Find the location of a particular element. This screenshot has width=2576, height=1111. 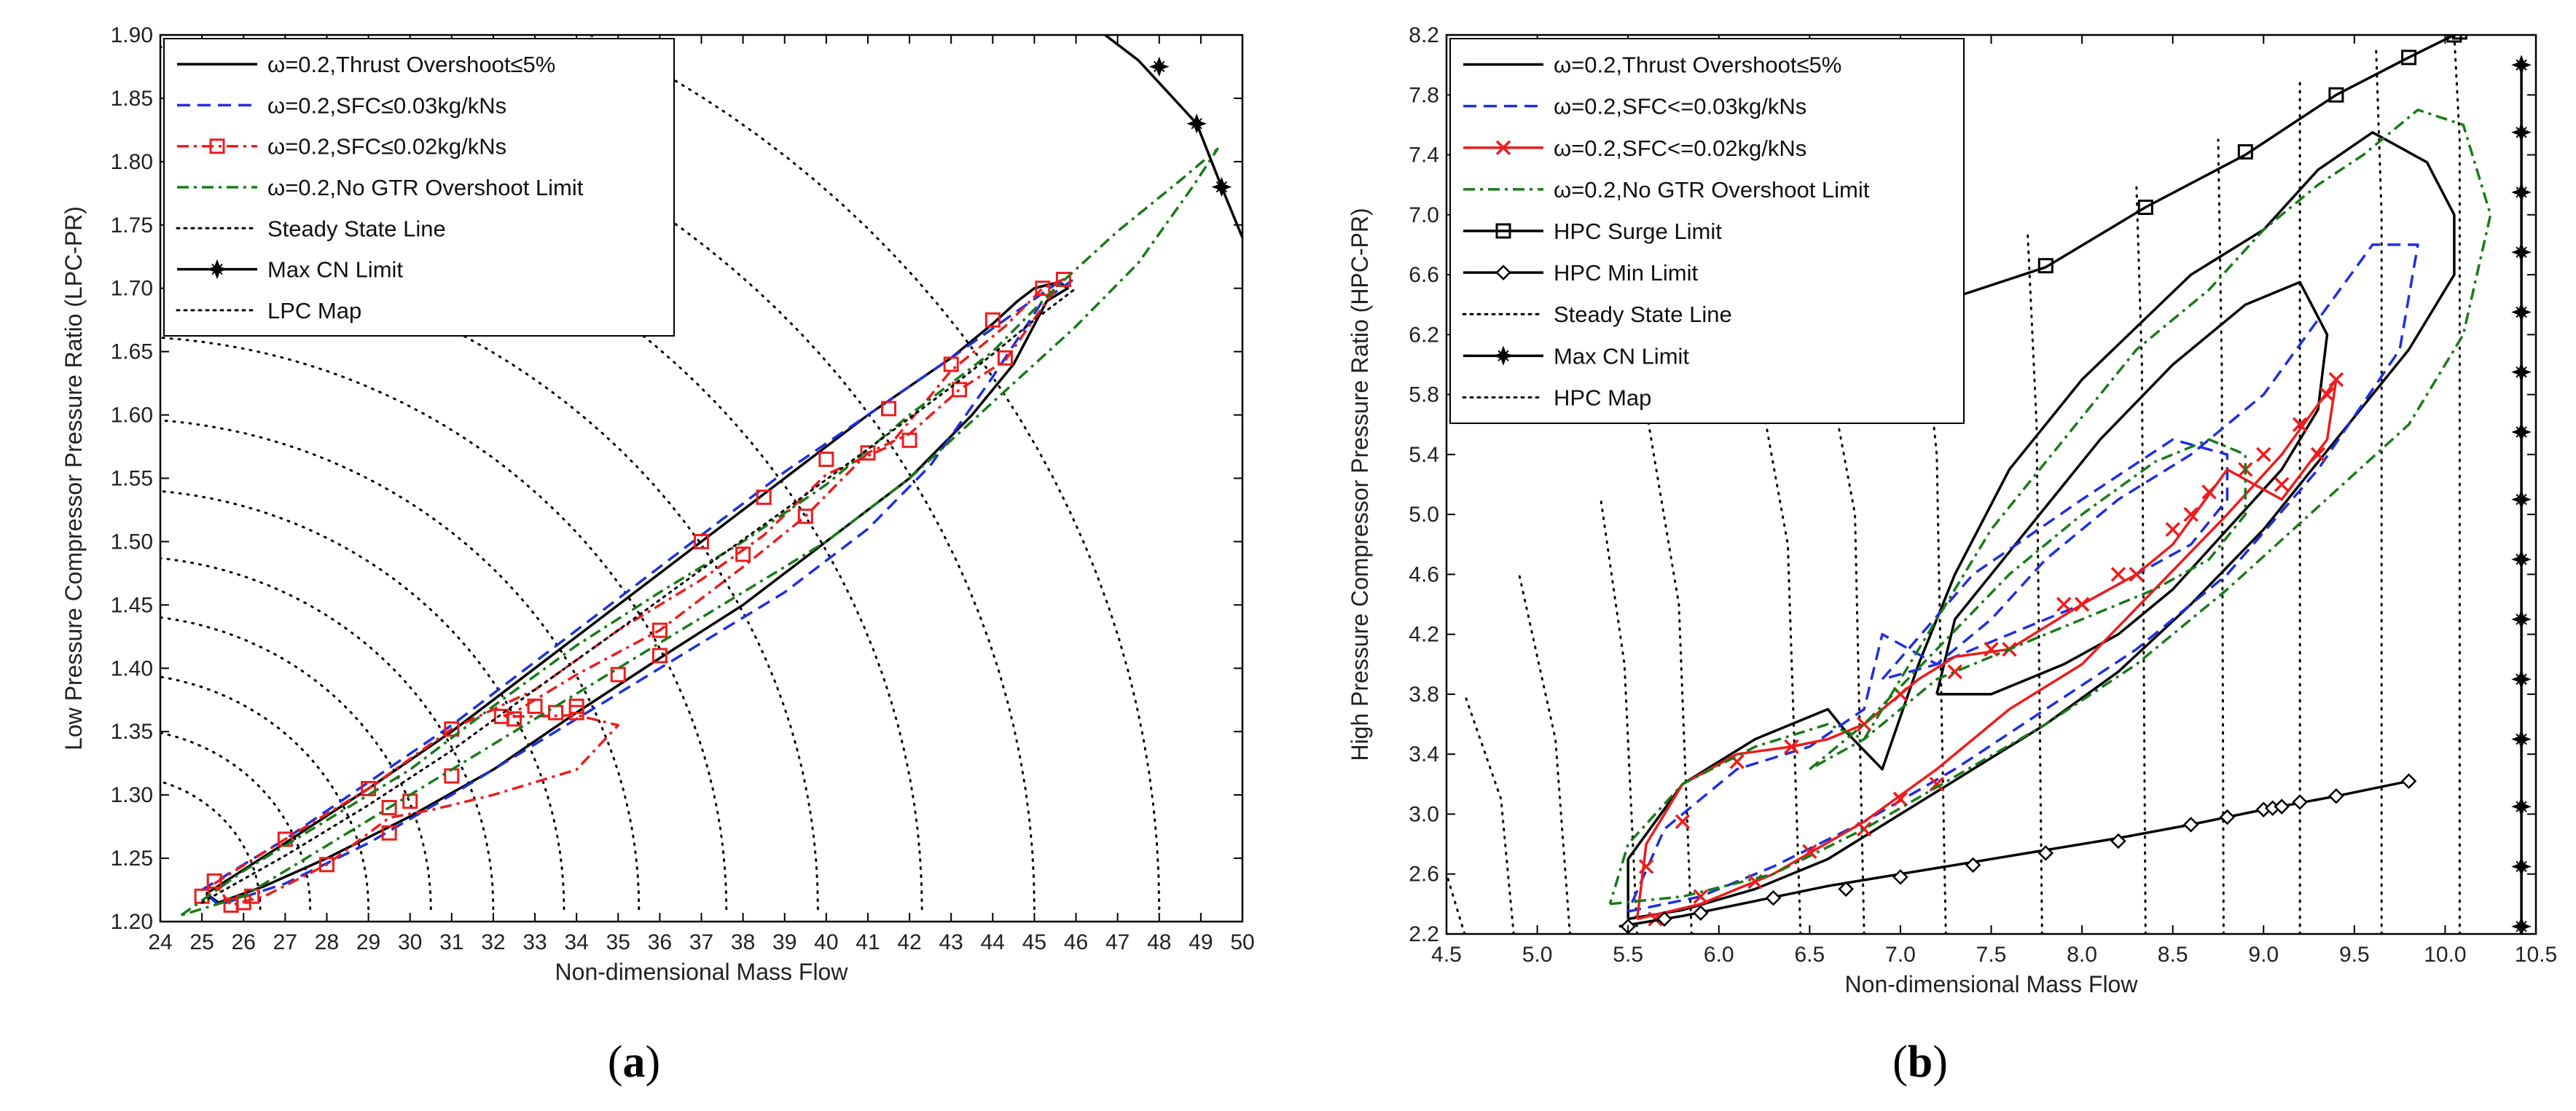

b-ytick-label-3: 3.4 is located at coordinates (1424, 754).